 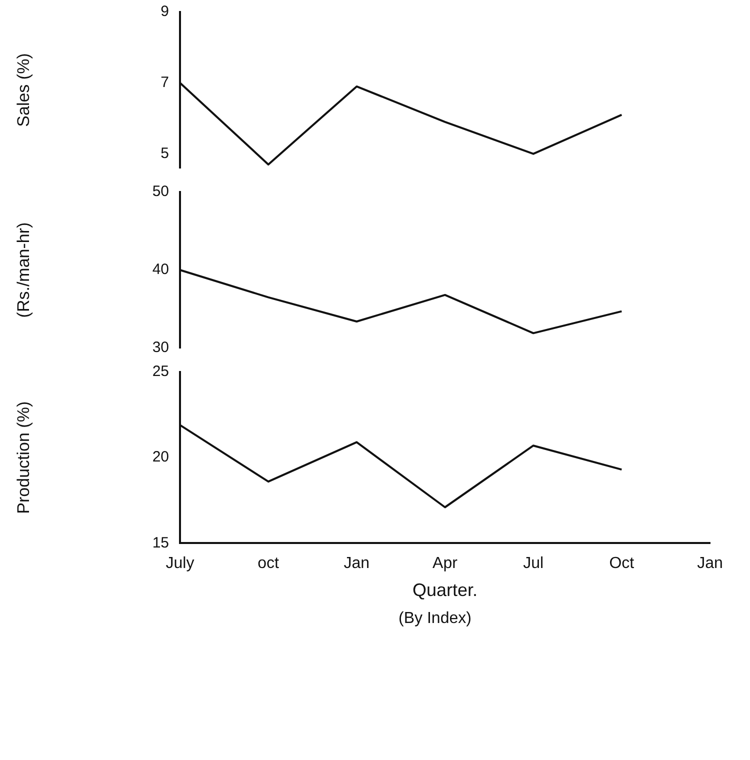 I want to click on y-axis-title: (Rs./man-hr), so click(x=23, y=270).